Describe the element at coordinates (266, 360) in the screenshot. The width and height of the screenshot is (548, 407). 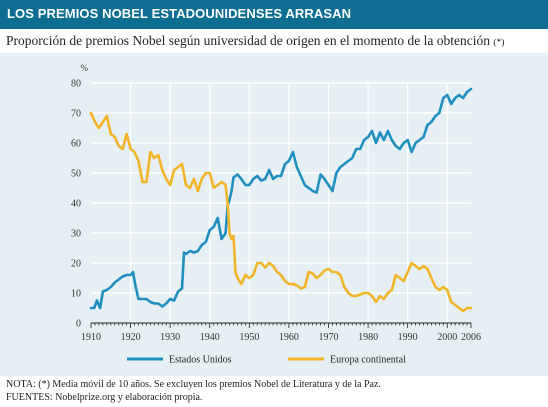
I see `legend: Estados Unidos Europa continental` at that location.